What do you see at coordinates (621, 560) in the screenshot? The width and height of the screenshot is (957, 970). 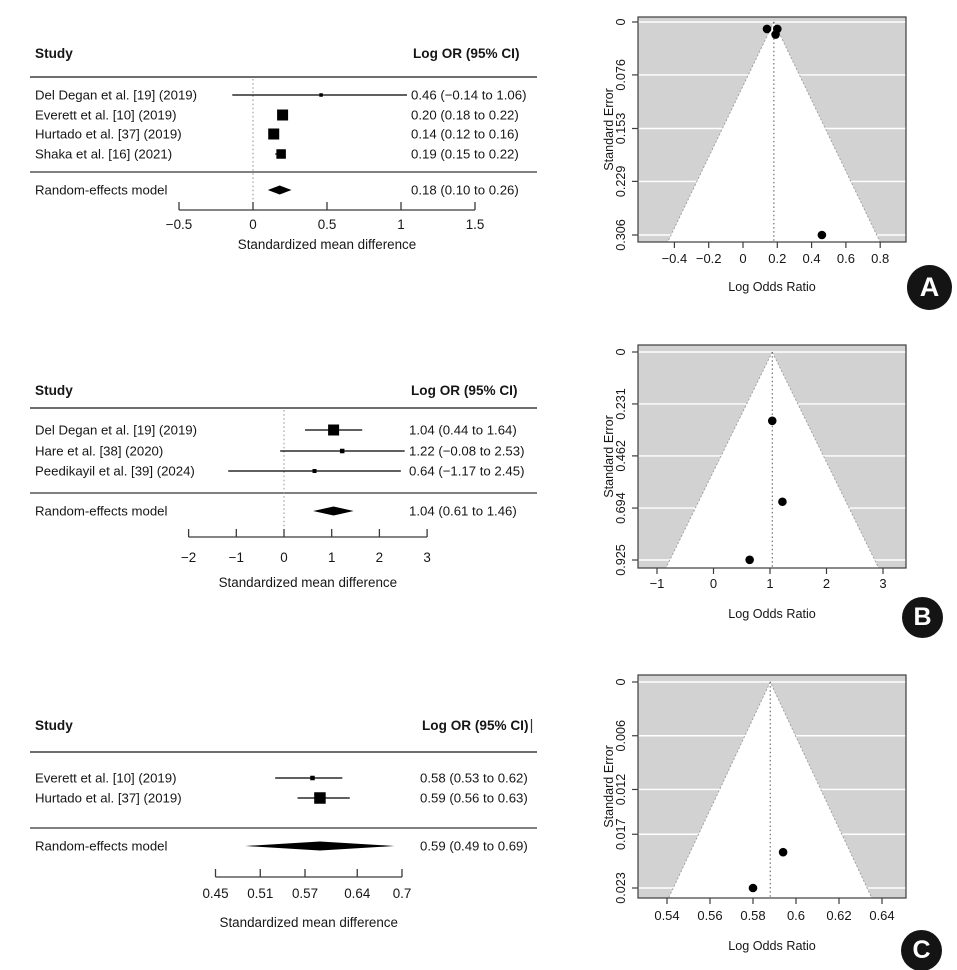 I see `y-axis-tick-label: 0.925` at bounding box center [621, 560].